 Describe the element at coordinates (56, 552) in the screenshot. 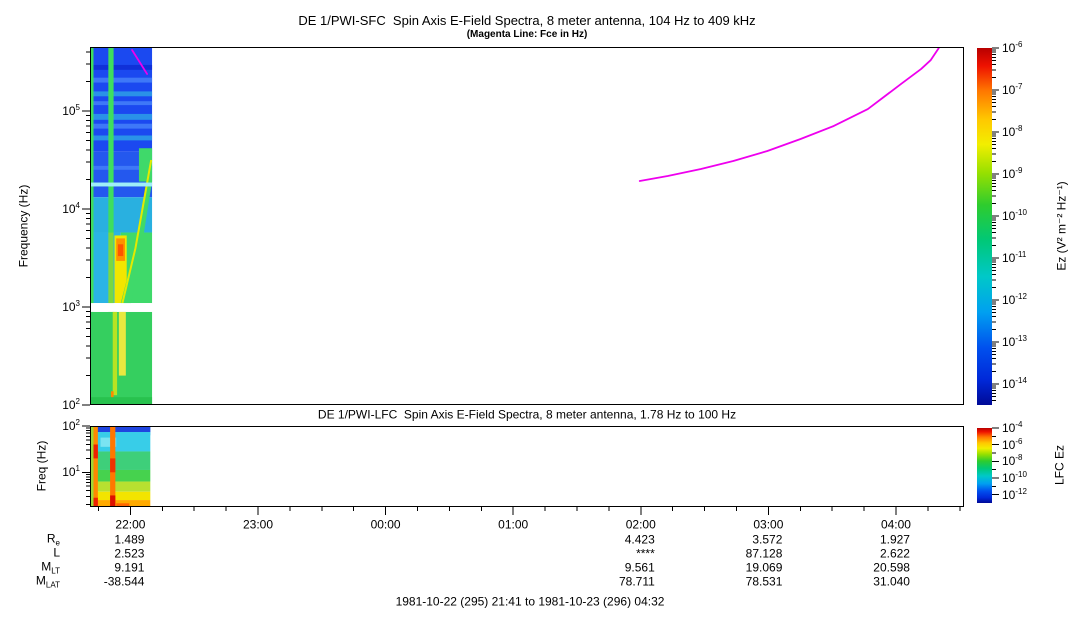

I see `label-base: L` at that location.